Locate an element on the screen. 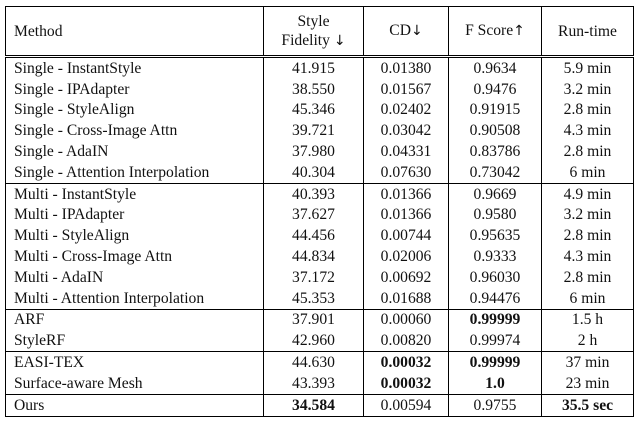  cell-fscore: 0.95635 is located at coordinates (495, 236).